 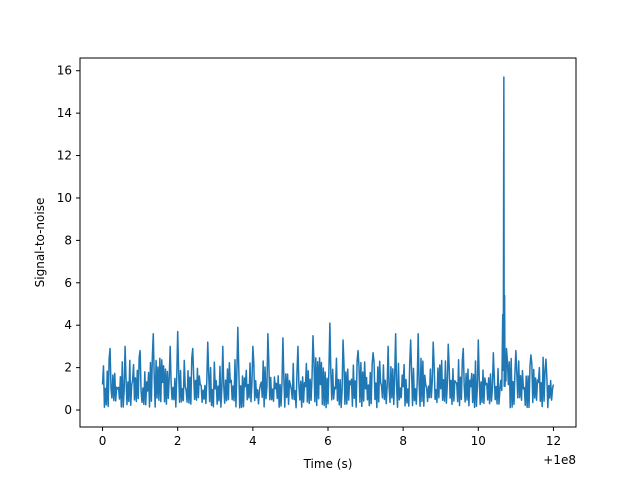 What do you see at coordinates (103, 441) in the screenshot?
I see `x-tick-label: 0` at bounding box center [103, 441].